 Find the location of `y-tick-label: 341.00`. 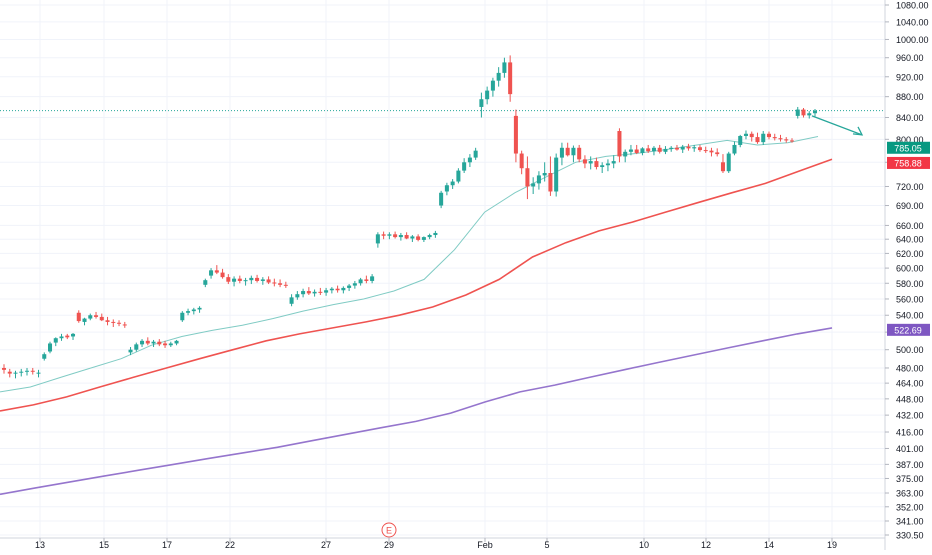

y-tick-label: 341.00 is located at coordinates (910, 522).